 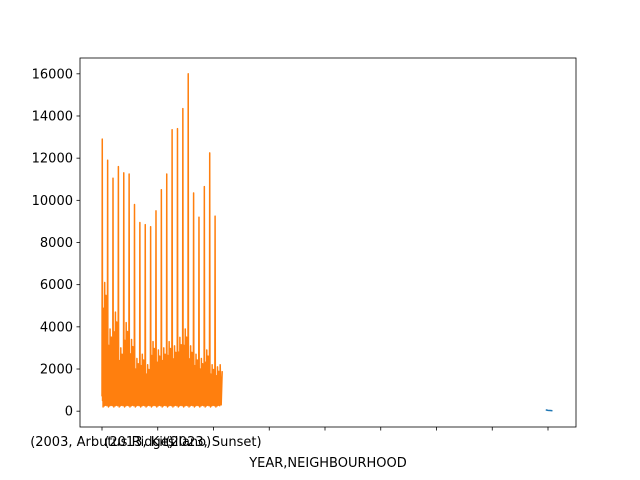 What do you see at coordinates (52, 116) in the screenshot?
I see `y-tick-label: 14000` at bounding box center [52, 116].